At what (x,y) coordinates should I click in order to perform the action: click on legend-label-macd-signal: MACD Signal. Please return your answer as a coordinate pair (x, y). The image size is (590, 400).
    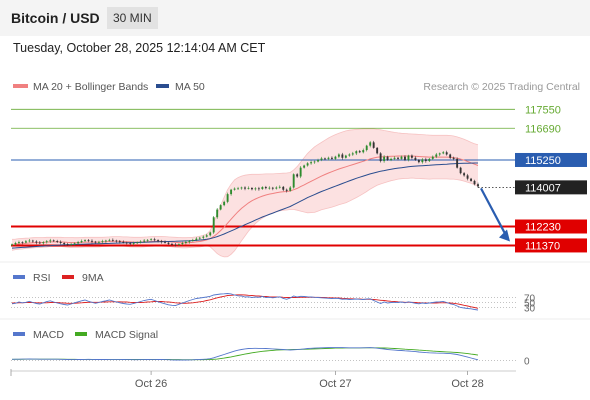
    Looking at the image, I should click on (126, 335).